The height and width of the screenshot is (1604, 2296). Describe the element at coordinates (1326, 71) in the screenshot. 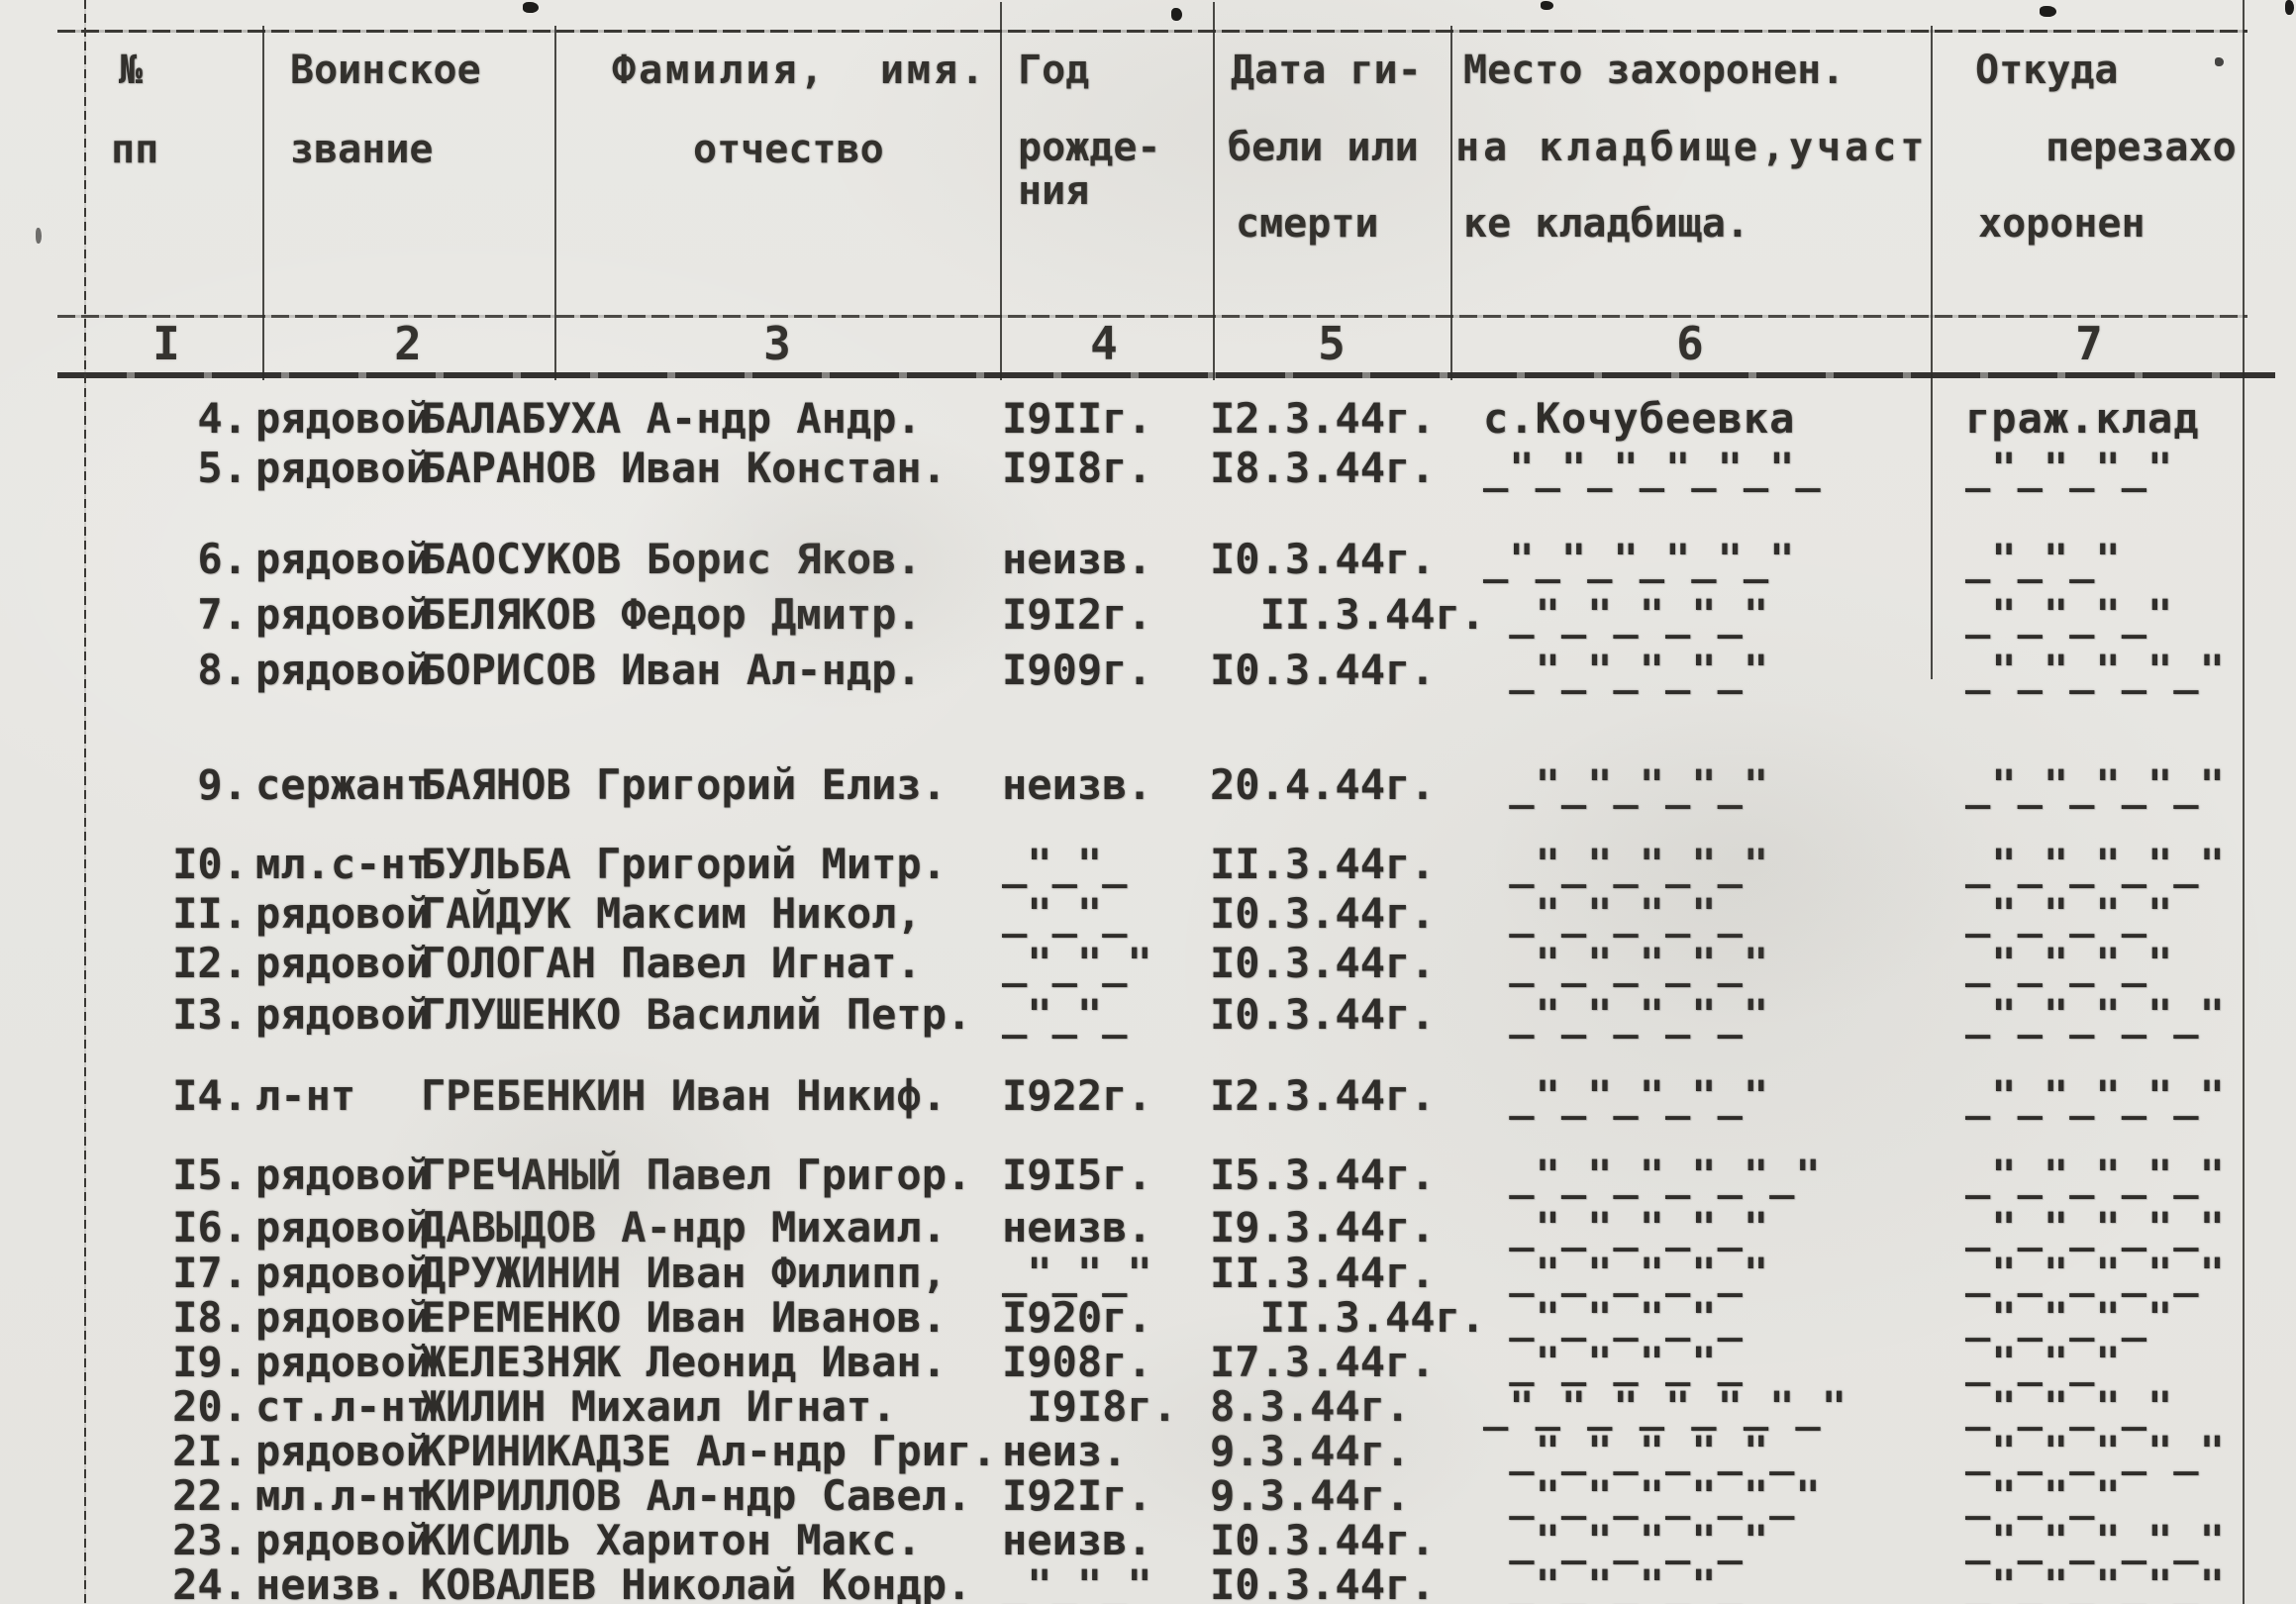

I see `header-death-date: Дата ги-` at that location.